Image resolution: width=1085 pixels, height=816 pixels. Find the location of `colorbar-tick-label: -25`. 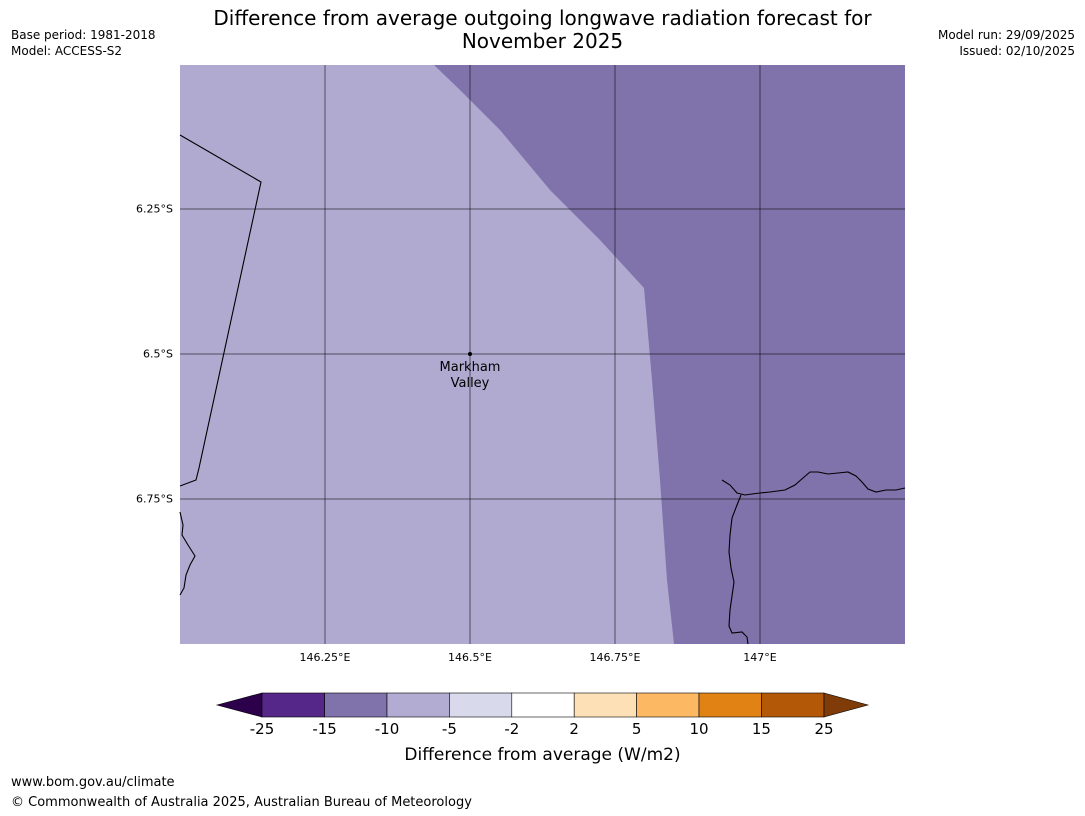

colorbar-tick-label: -25 is located at coordinates (262, 729).